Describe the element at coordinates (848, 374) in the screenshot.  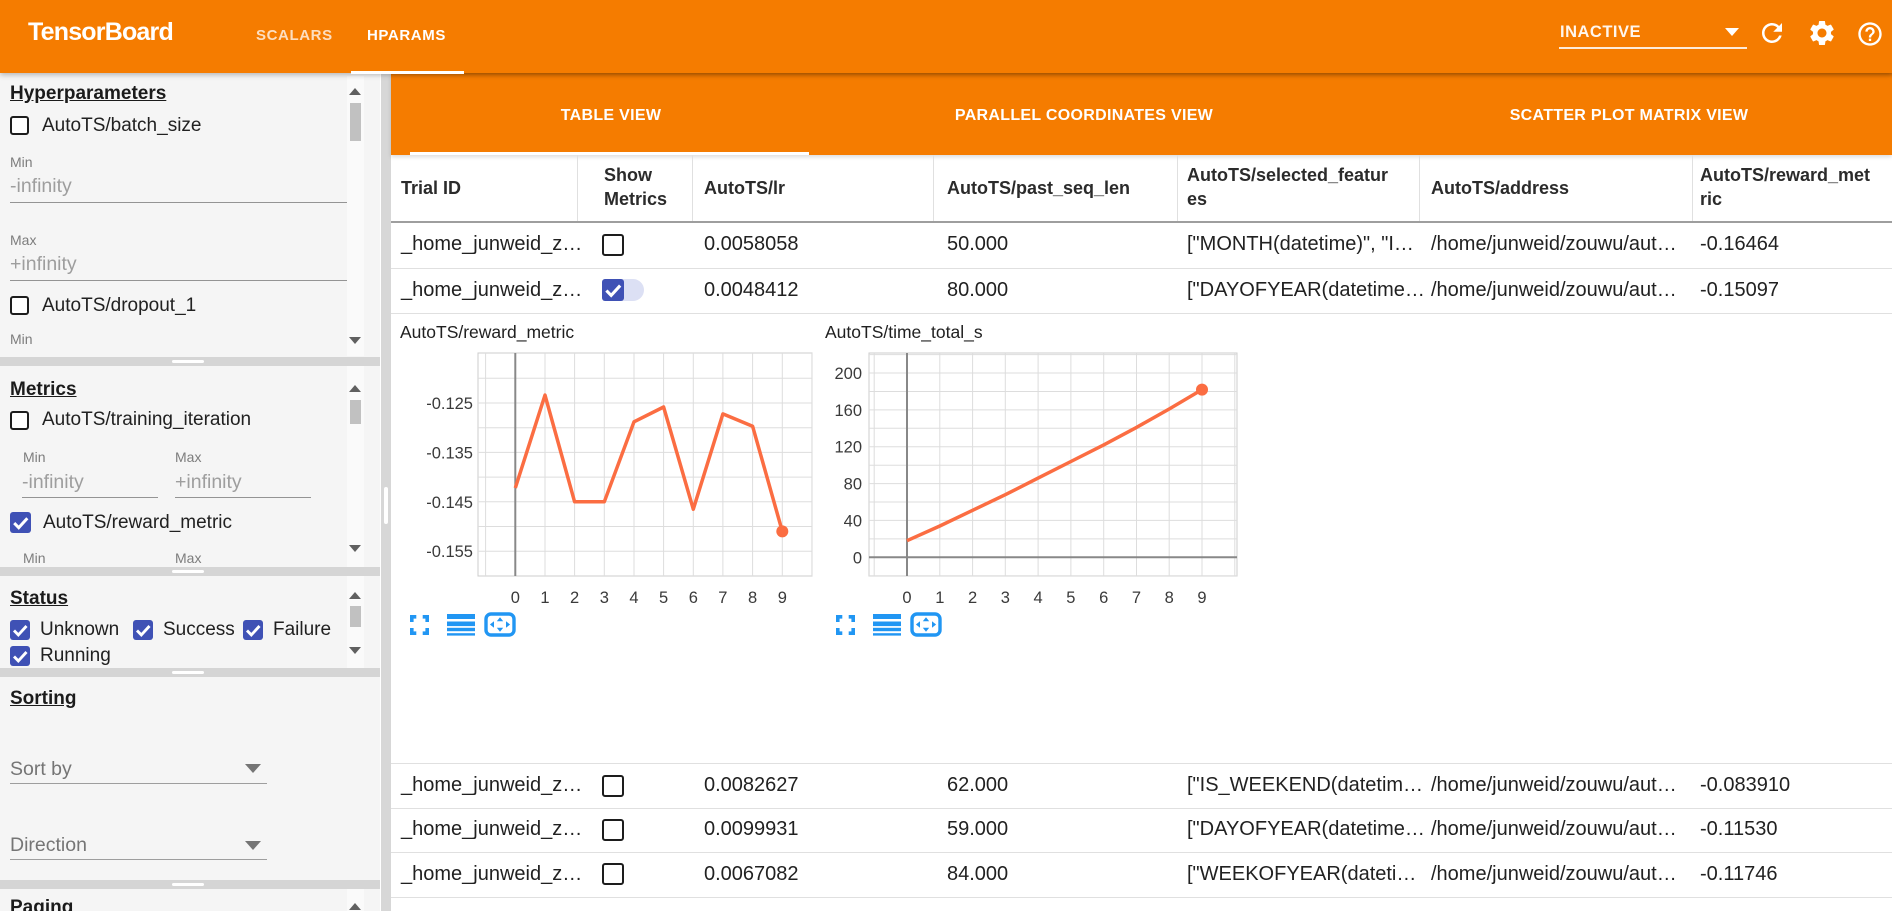
I see `svg-text: 200` at that location.